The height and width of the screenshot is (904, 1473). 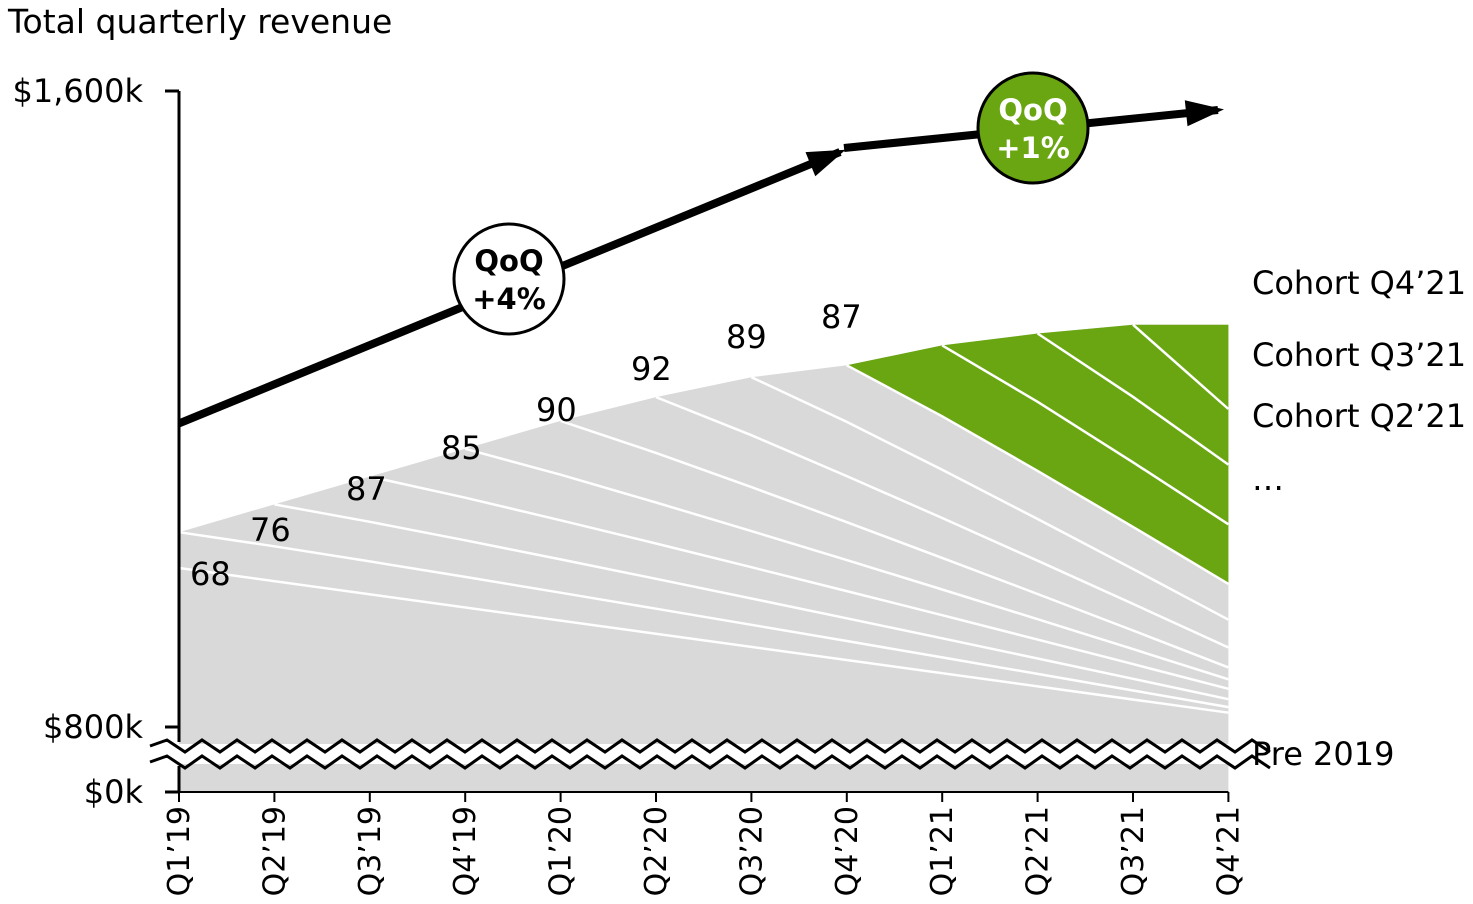 I want to click on x-tick-label: Q4’20, so click(x=847, y=851).